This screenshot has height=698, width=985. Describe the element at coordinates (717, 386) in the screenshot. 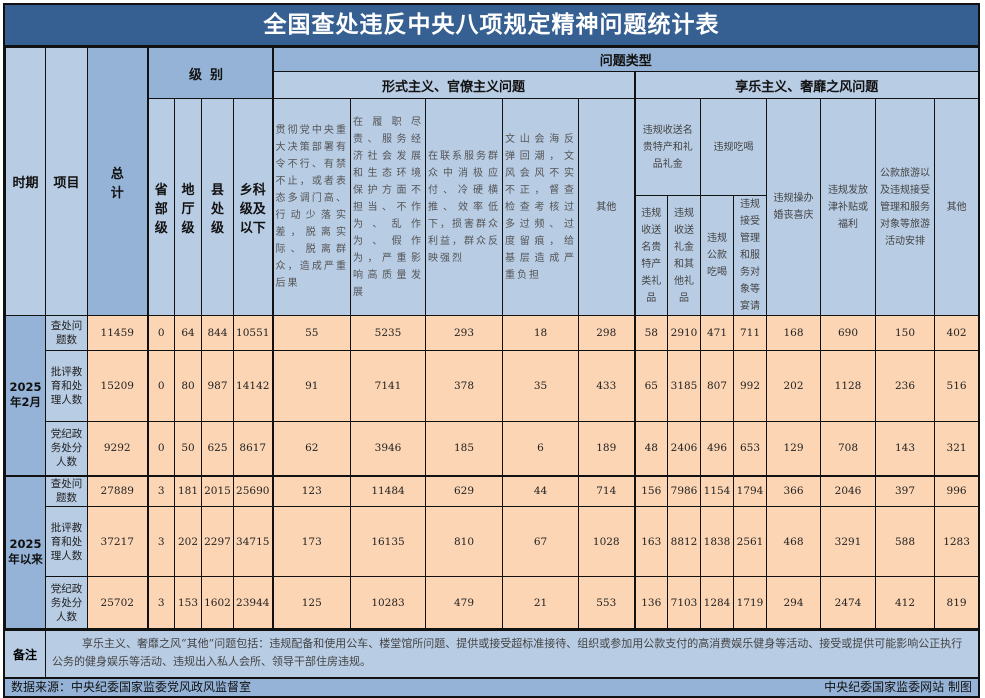

I see `value-cell: 807` at that location.